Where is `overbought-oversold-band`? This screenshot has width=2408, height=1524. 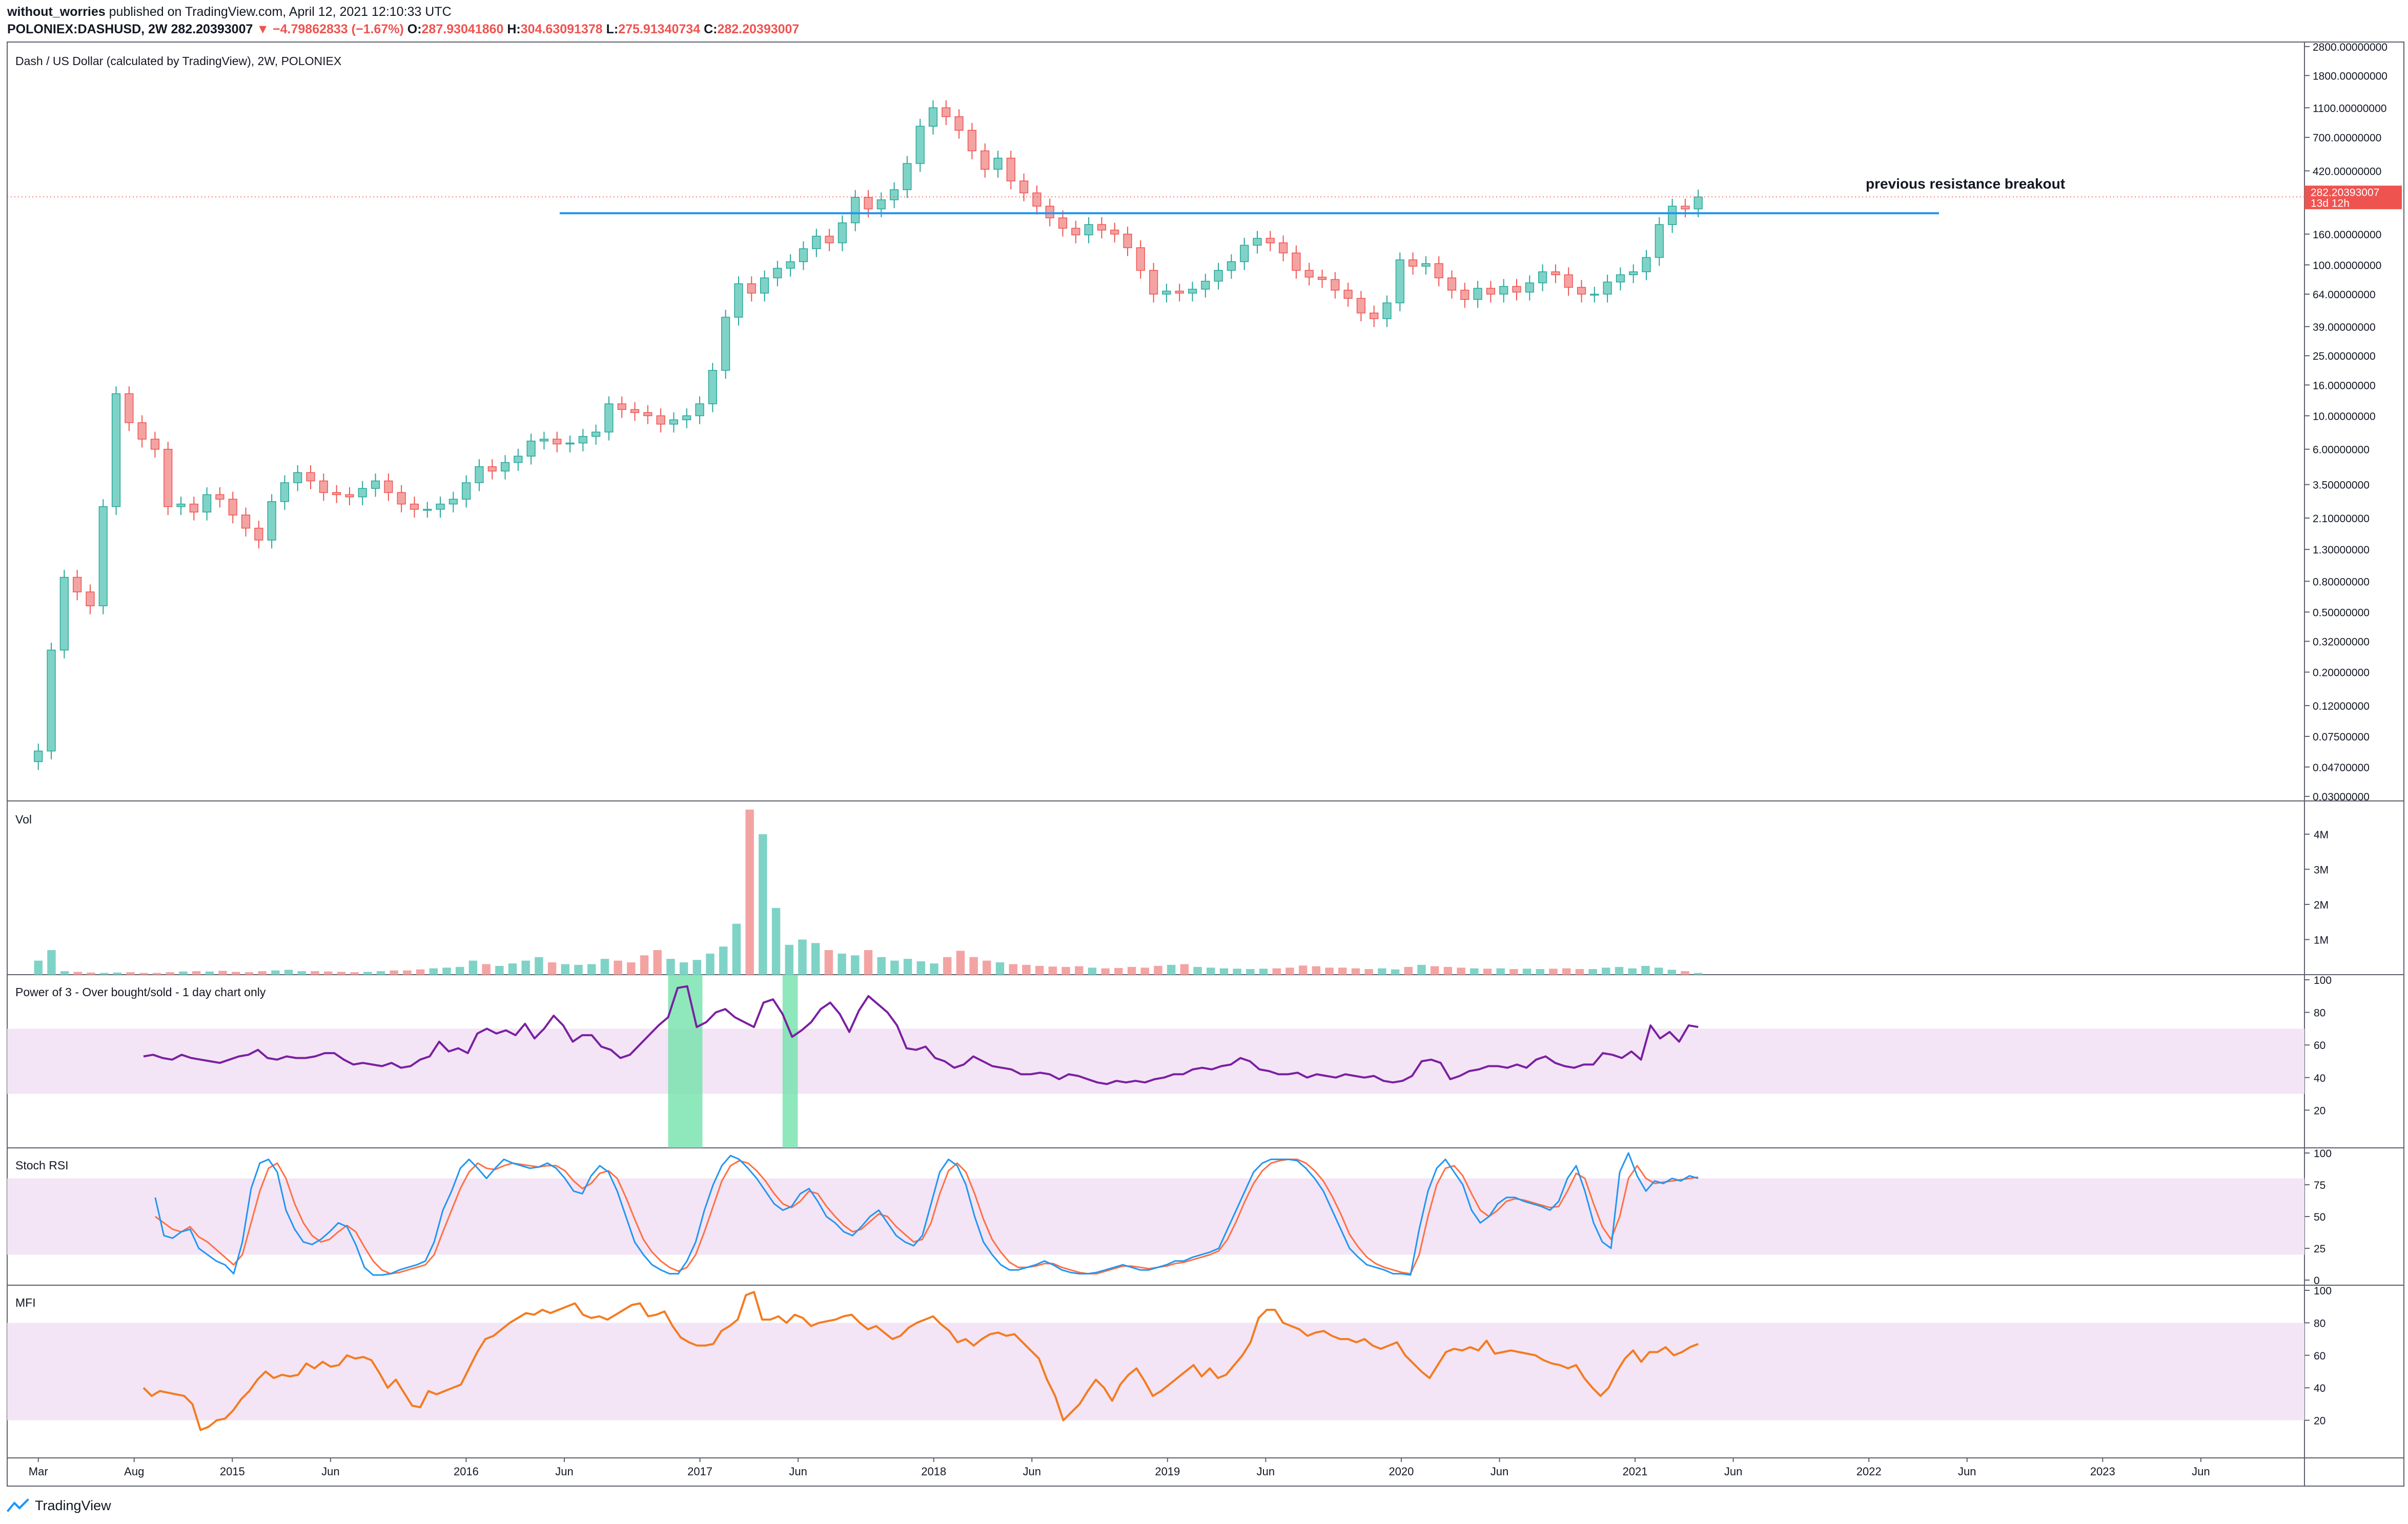 overbought-oversold-band is located at coordinates (1156, 1061).